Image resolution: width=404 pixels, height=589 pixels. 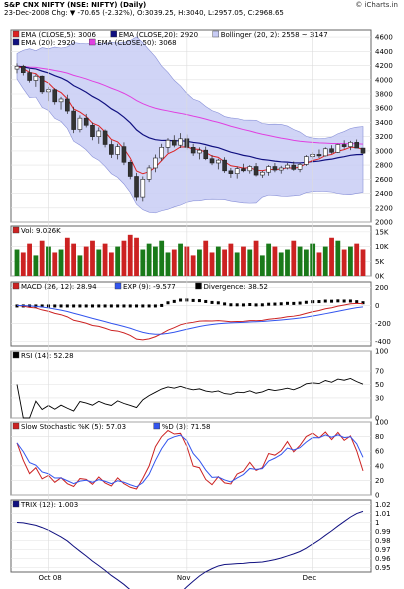 What do you see at coordinates (236, 287) in the screenshot?
I see `macd-legend-entry: Divergence: 38.52` at bounding box center [236, 287].